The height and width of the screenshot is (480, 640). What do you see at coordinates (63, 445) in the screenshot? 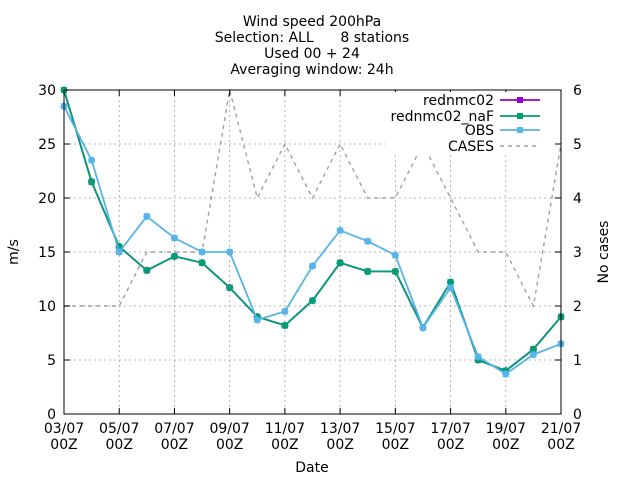
I see `x-tick-label-hour-0: 00Z` at bounding box center [63, 445].